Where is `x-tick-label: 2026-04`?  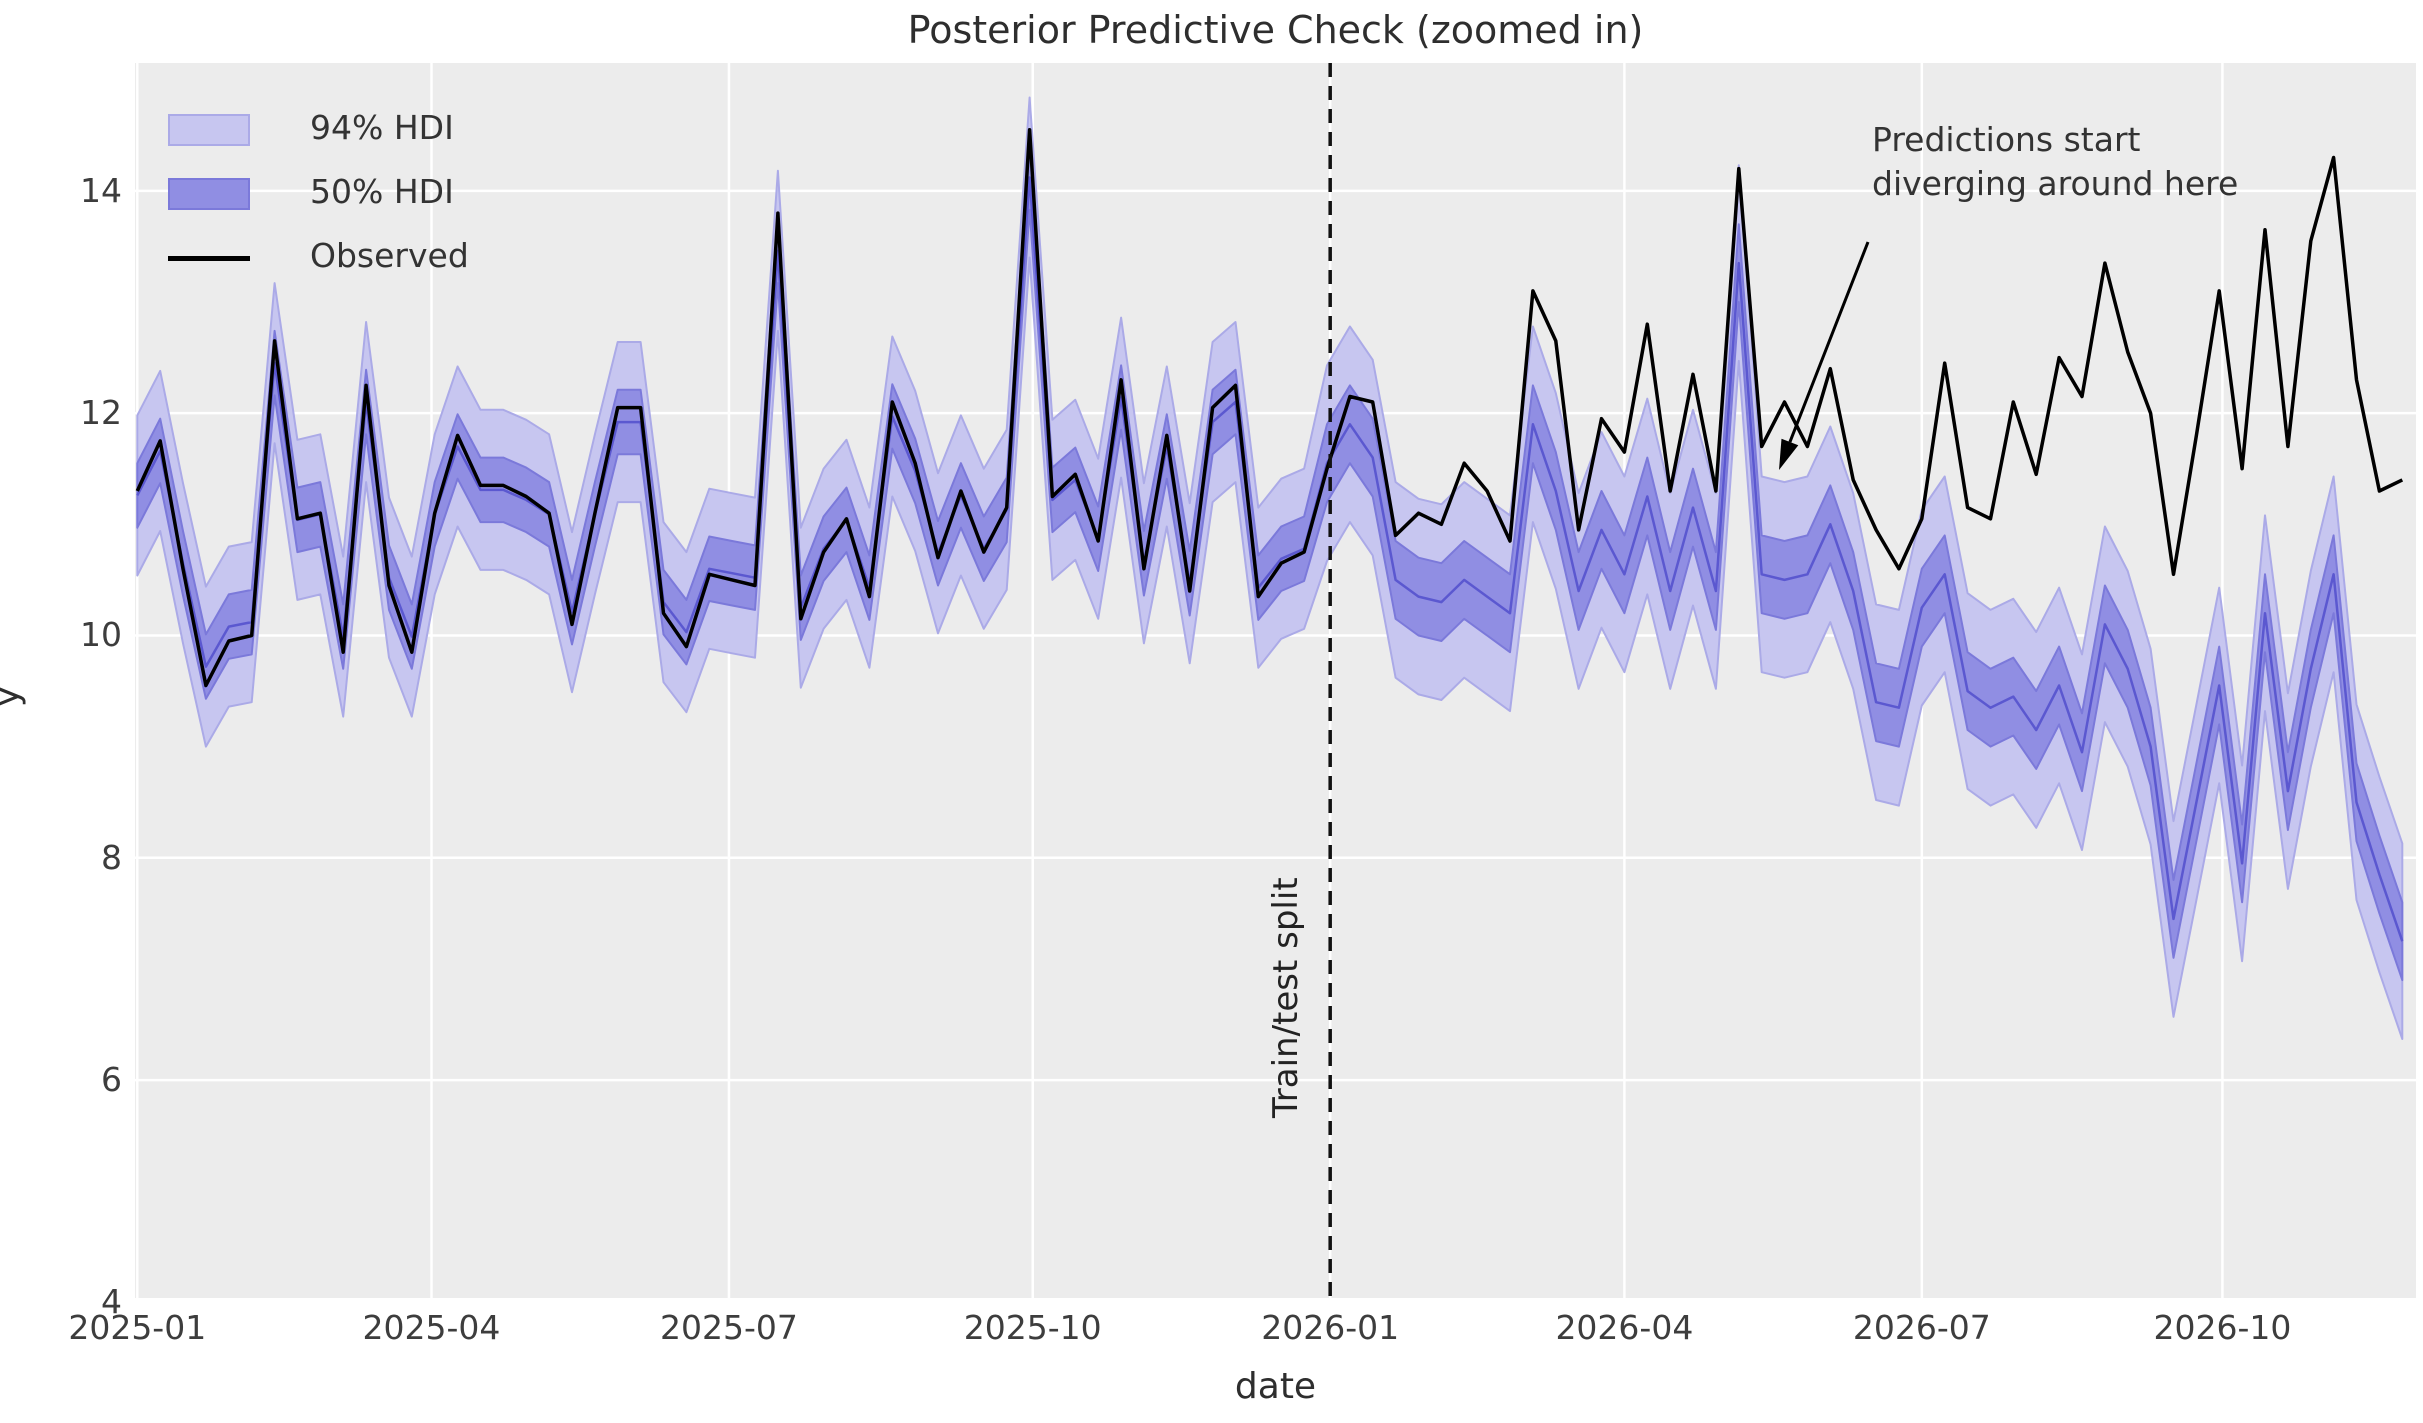 x-tick-label: 2026-04 is located at coordinates (1624, 1327).